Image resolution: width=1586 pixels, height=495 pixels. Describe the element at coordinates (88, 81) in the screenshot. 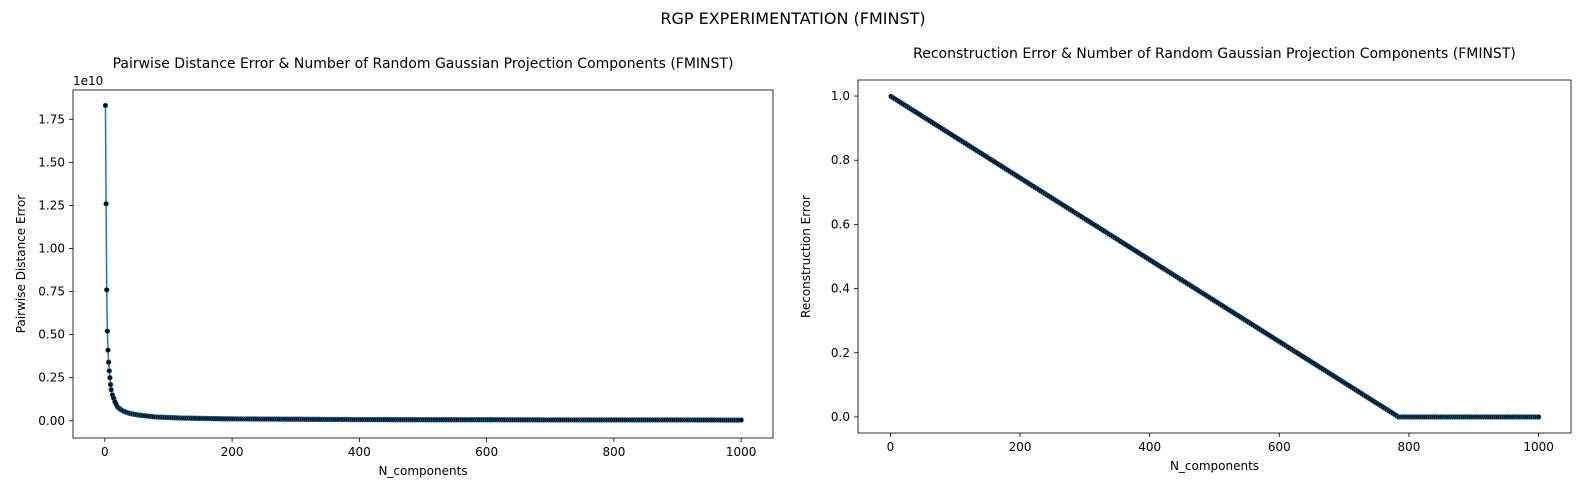

I see `y-axis-offset-label: 1e10` at that location.